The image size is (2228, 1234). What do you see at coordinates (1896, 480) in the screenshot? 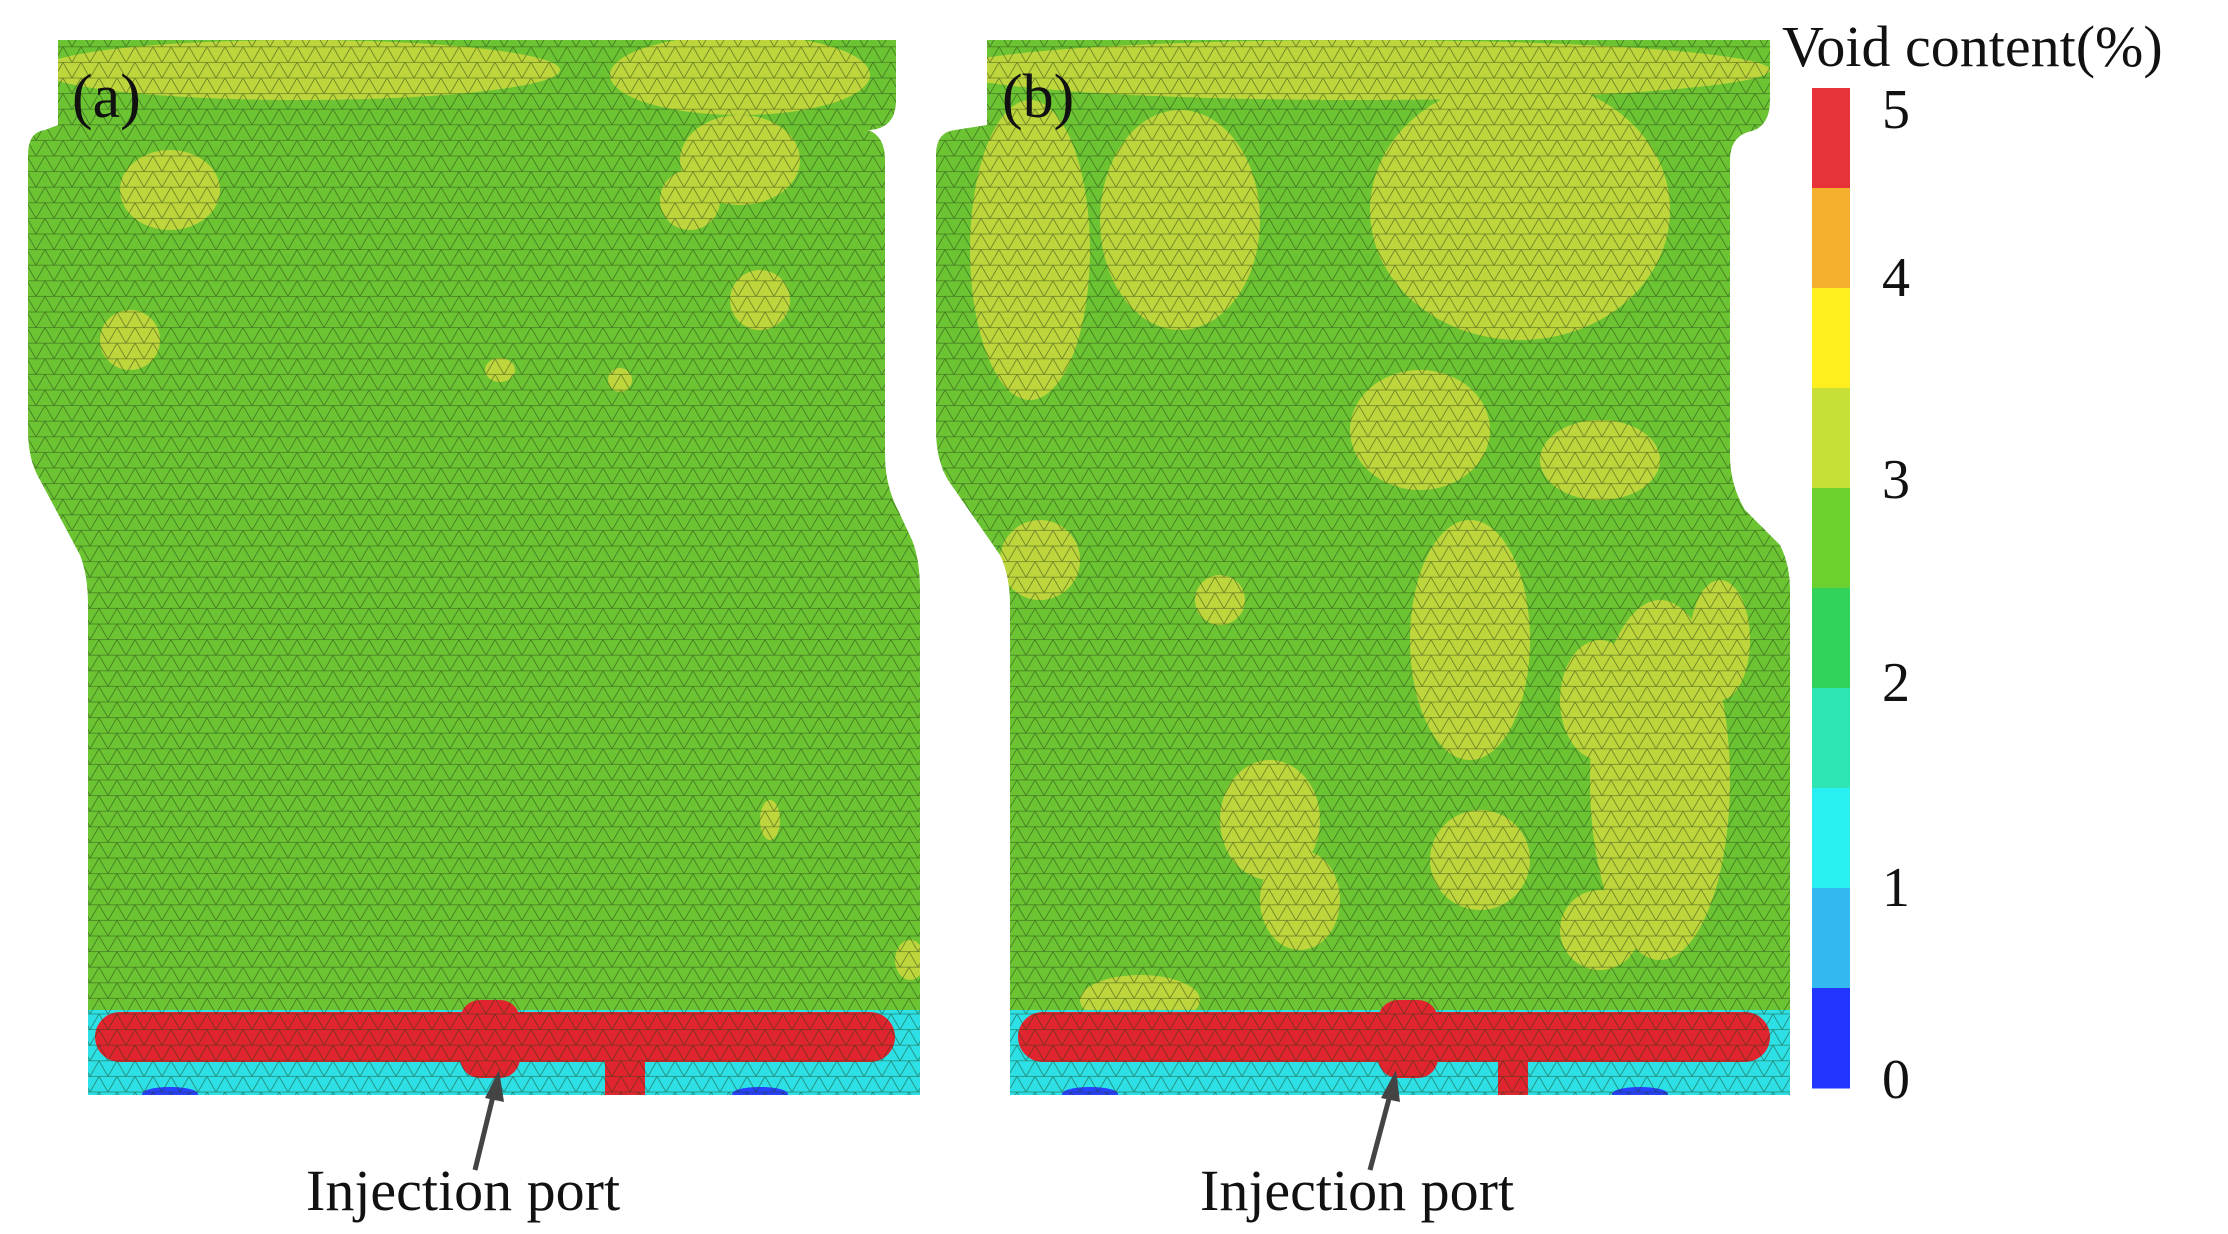
I see `legend-tick-3: 3` at bounding box center [1896, 480].